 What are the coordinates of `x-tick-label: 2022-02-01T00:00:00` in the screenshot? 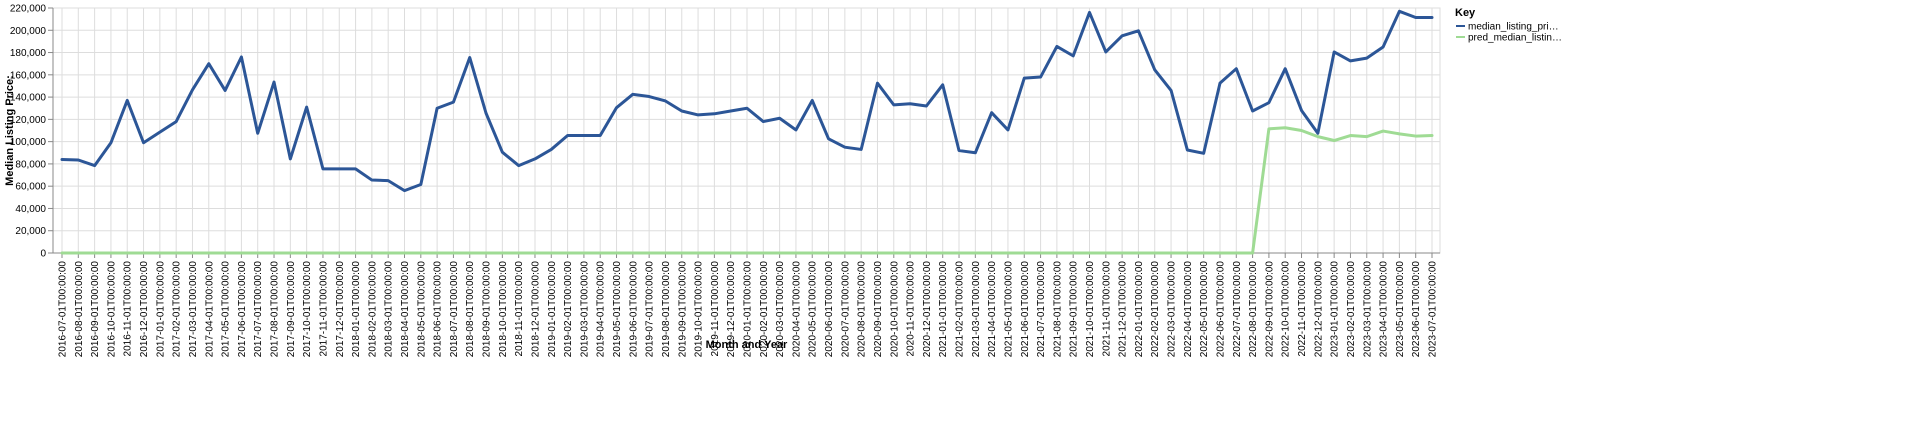 It's located at (1155, 309).